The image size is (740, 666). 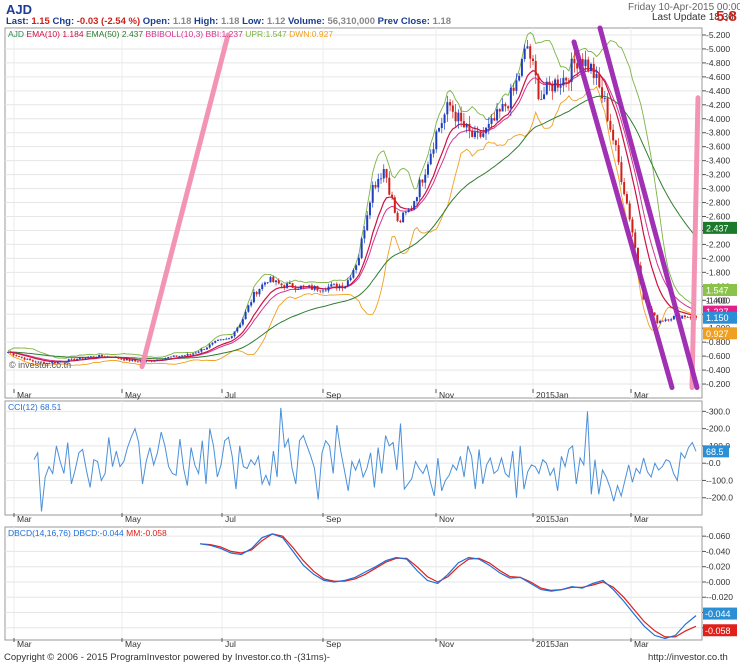 I want to click on price-x-label: Sep, so click(x=333, y=395).